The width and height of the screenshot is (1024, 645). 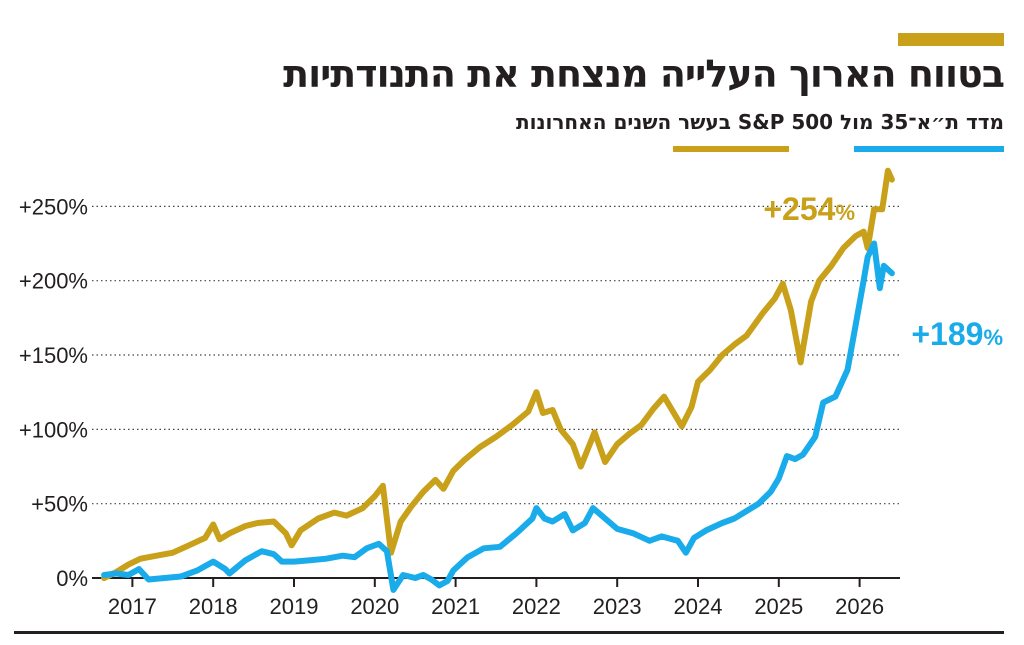 I want to click on y-tick-label: +250%, so click(x=53, y=206).